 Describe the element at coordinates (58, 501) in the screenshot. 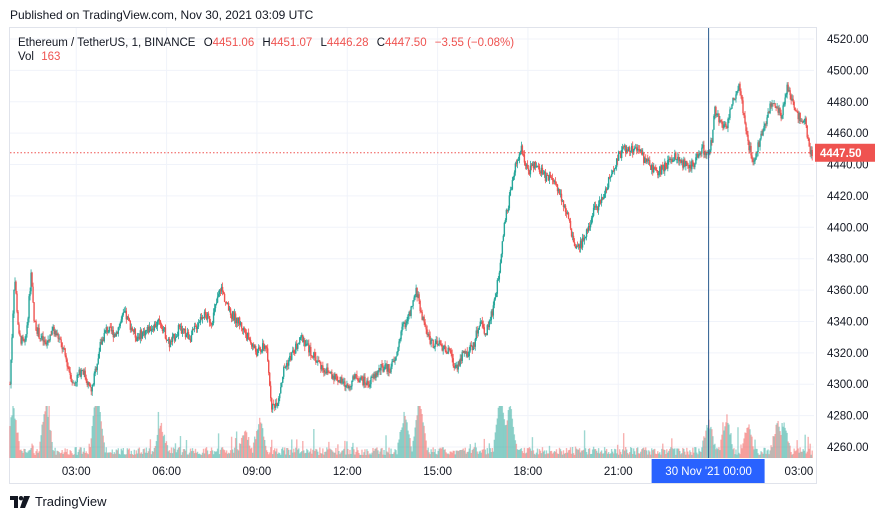

I see `tradingview-brand: TradingView` at that location.